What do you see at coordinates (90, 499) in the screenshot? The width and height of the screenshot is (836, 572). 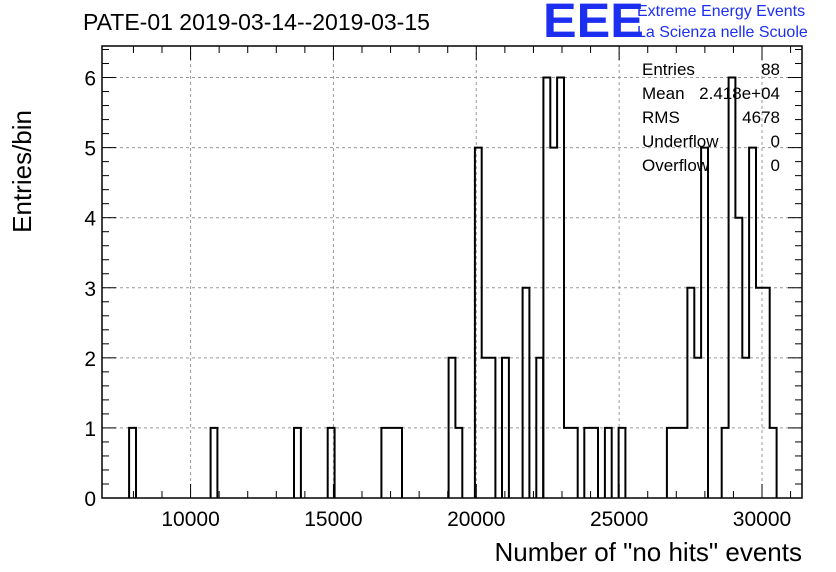 I see `y-tick-label: 0` at bounding box center [90, 499].